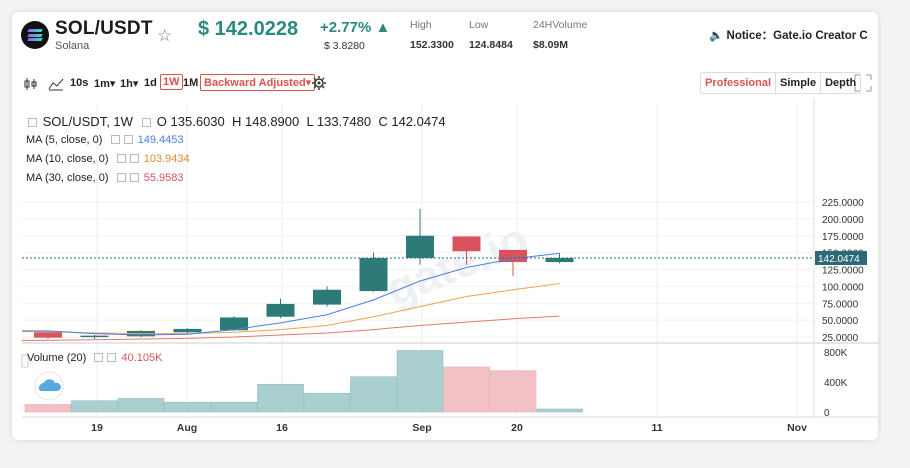 This screenshot has height=468, width=910. What do you see at coordinates (291, 328) in the screenshot?
I see `ma30-line` at bounding box center [291, 328].